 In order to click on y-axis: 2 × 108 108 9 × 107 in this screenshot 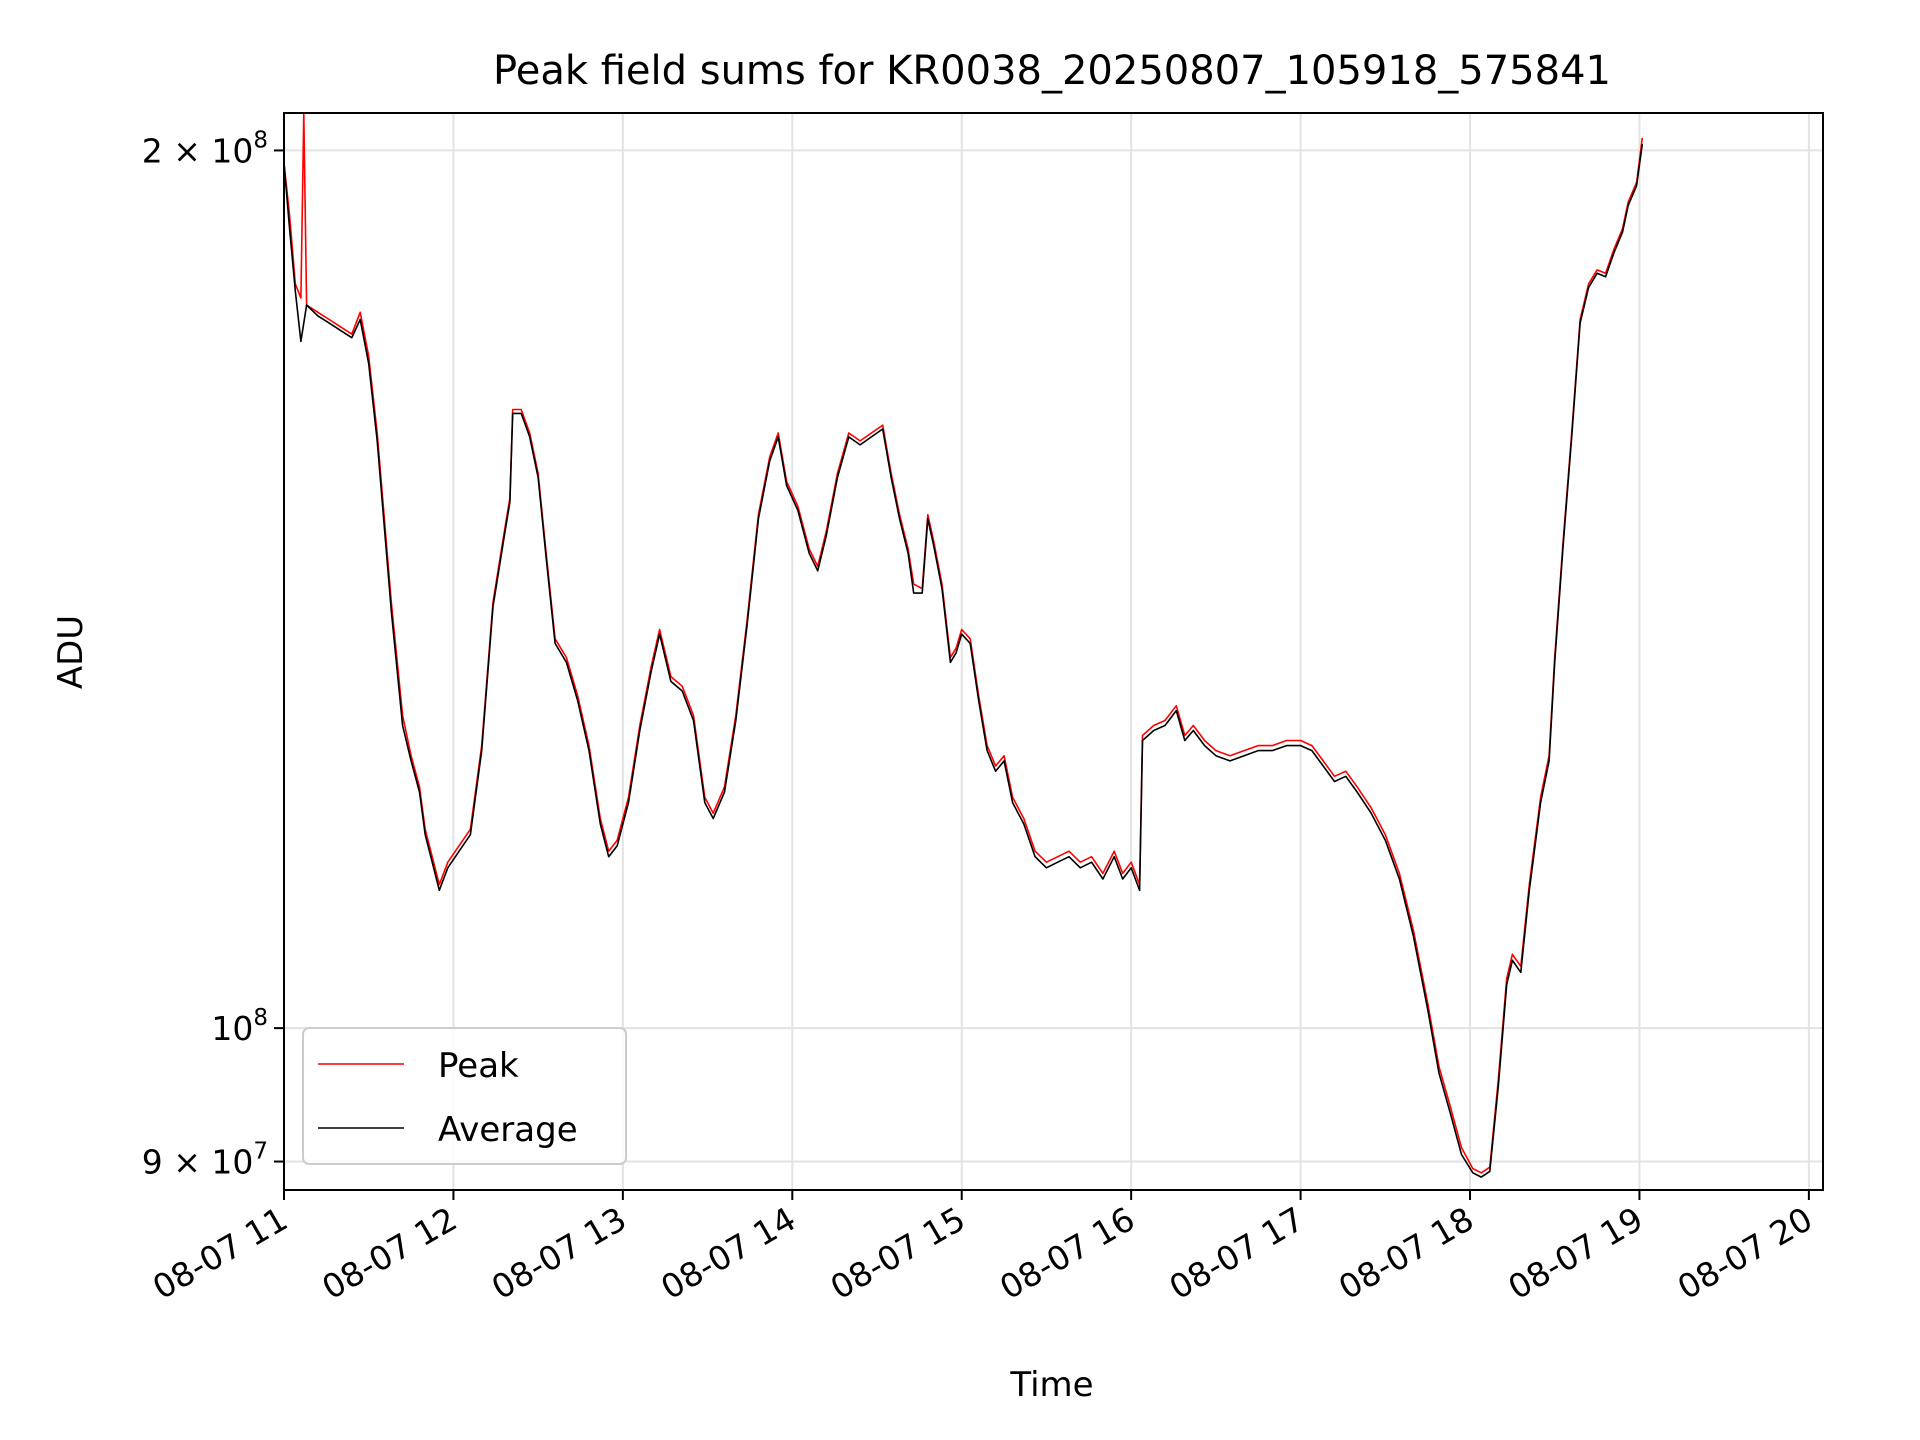, I will do `click(213, 654)`.